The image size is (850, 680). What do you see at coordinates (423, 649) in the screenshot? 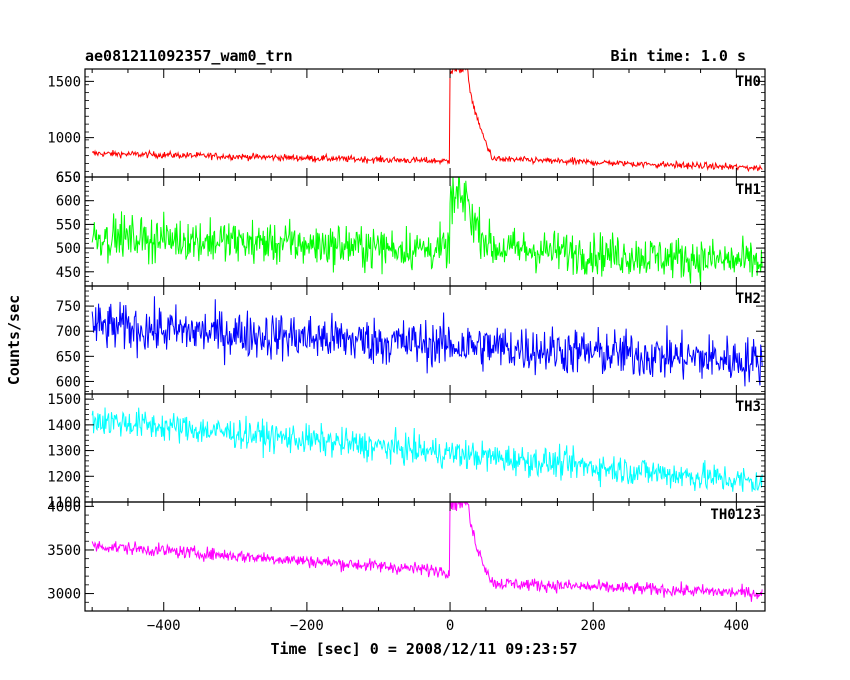
I see `x-axis-label: Time [sec] 0 = 2008/12/11 09:23:57` at bounding box center [423, 649].